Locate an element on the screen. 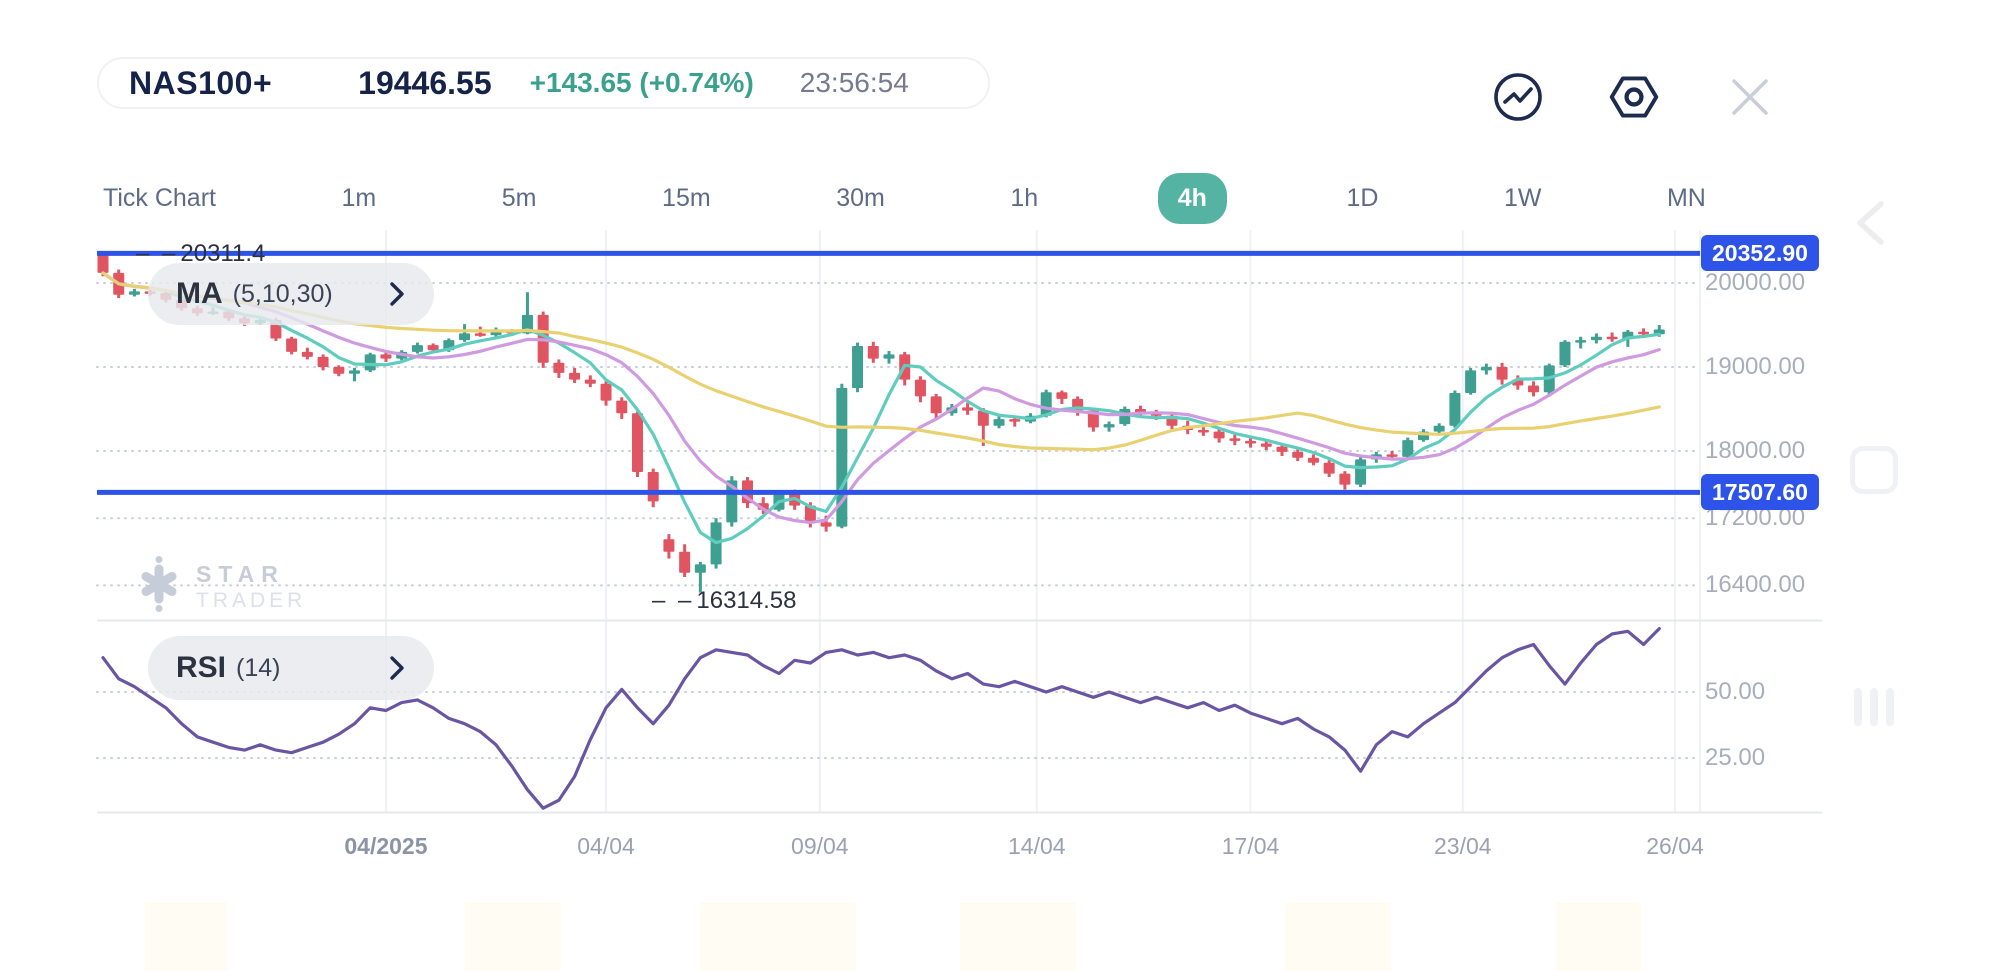 Image resolution: width=2002 pixels, height=971 pixels. settings-icon is located at coordinates (1634, 97).